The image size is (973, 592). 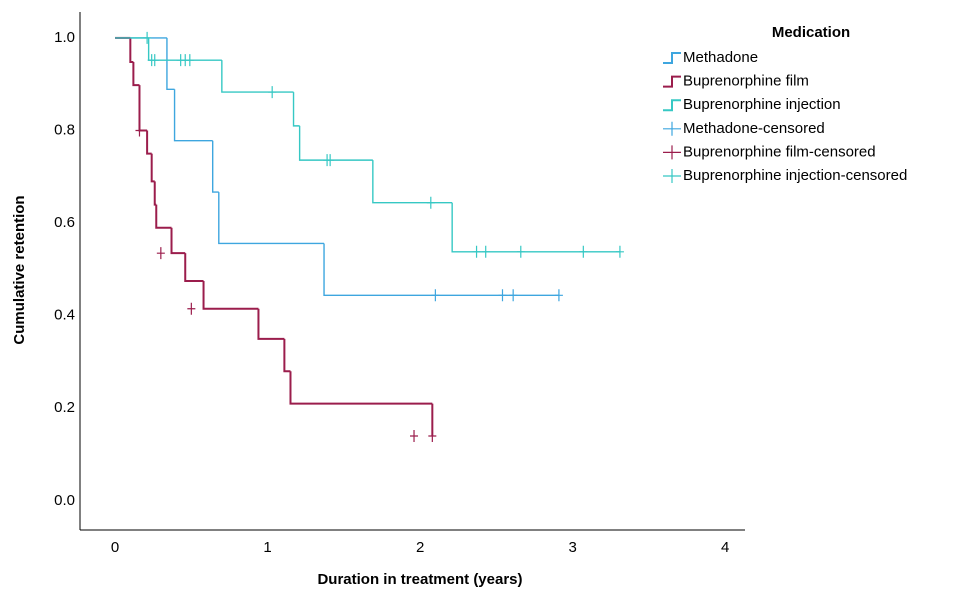 What do you see at coordinates (267, 547) in the screenshot?
I see `x-tick-label: 1` at bounding box center [267, 547].